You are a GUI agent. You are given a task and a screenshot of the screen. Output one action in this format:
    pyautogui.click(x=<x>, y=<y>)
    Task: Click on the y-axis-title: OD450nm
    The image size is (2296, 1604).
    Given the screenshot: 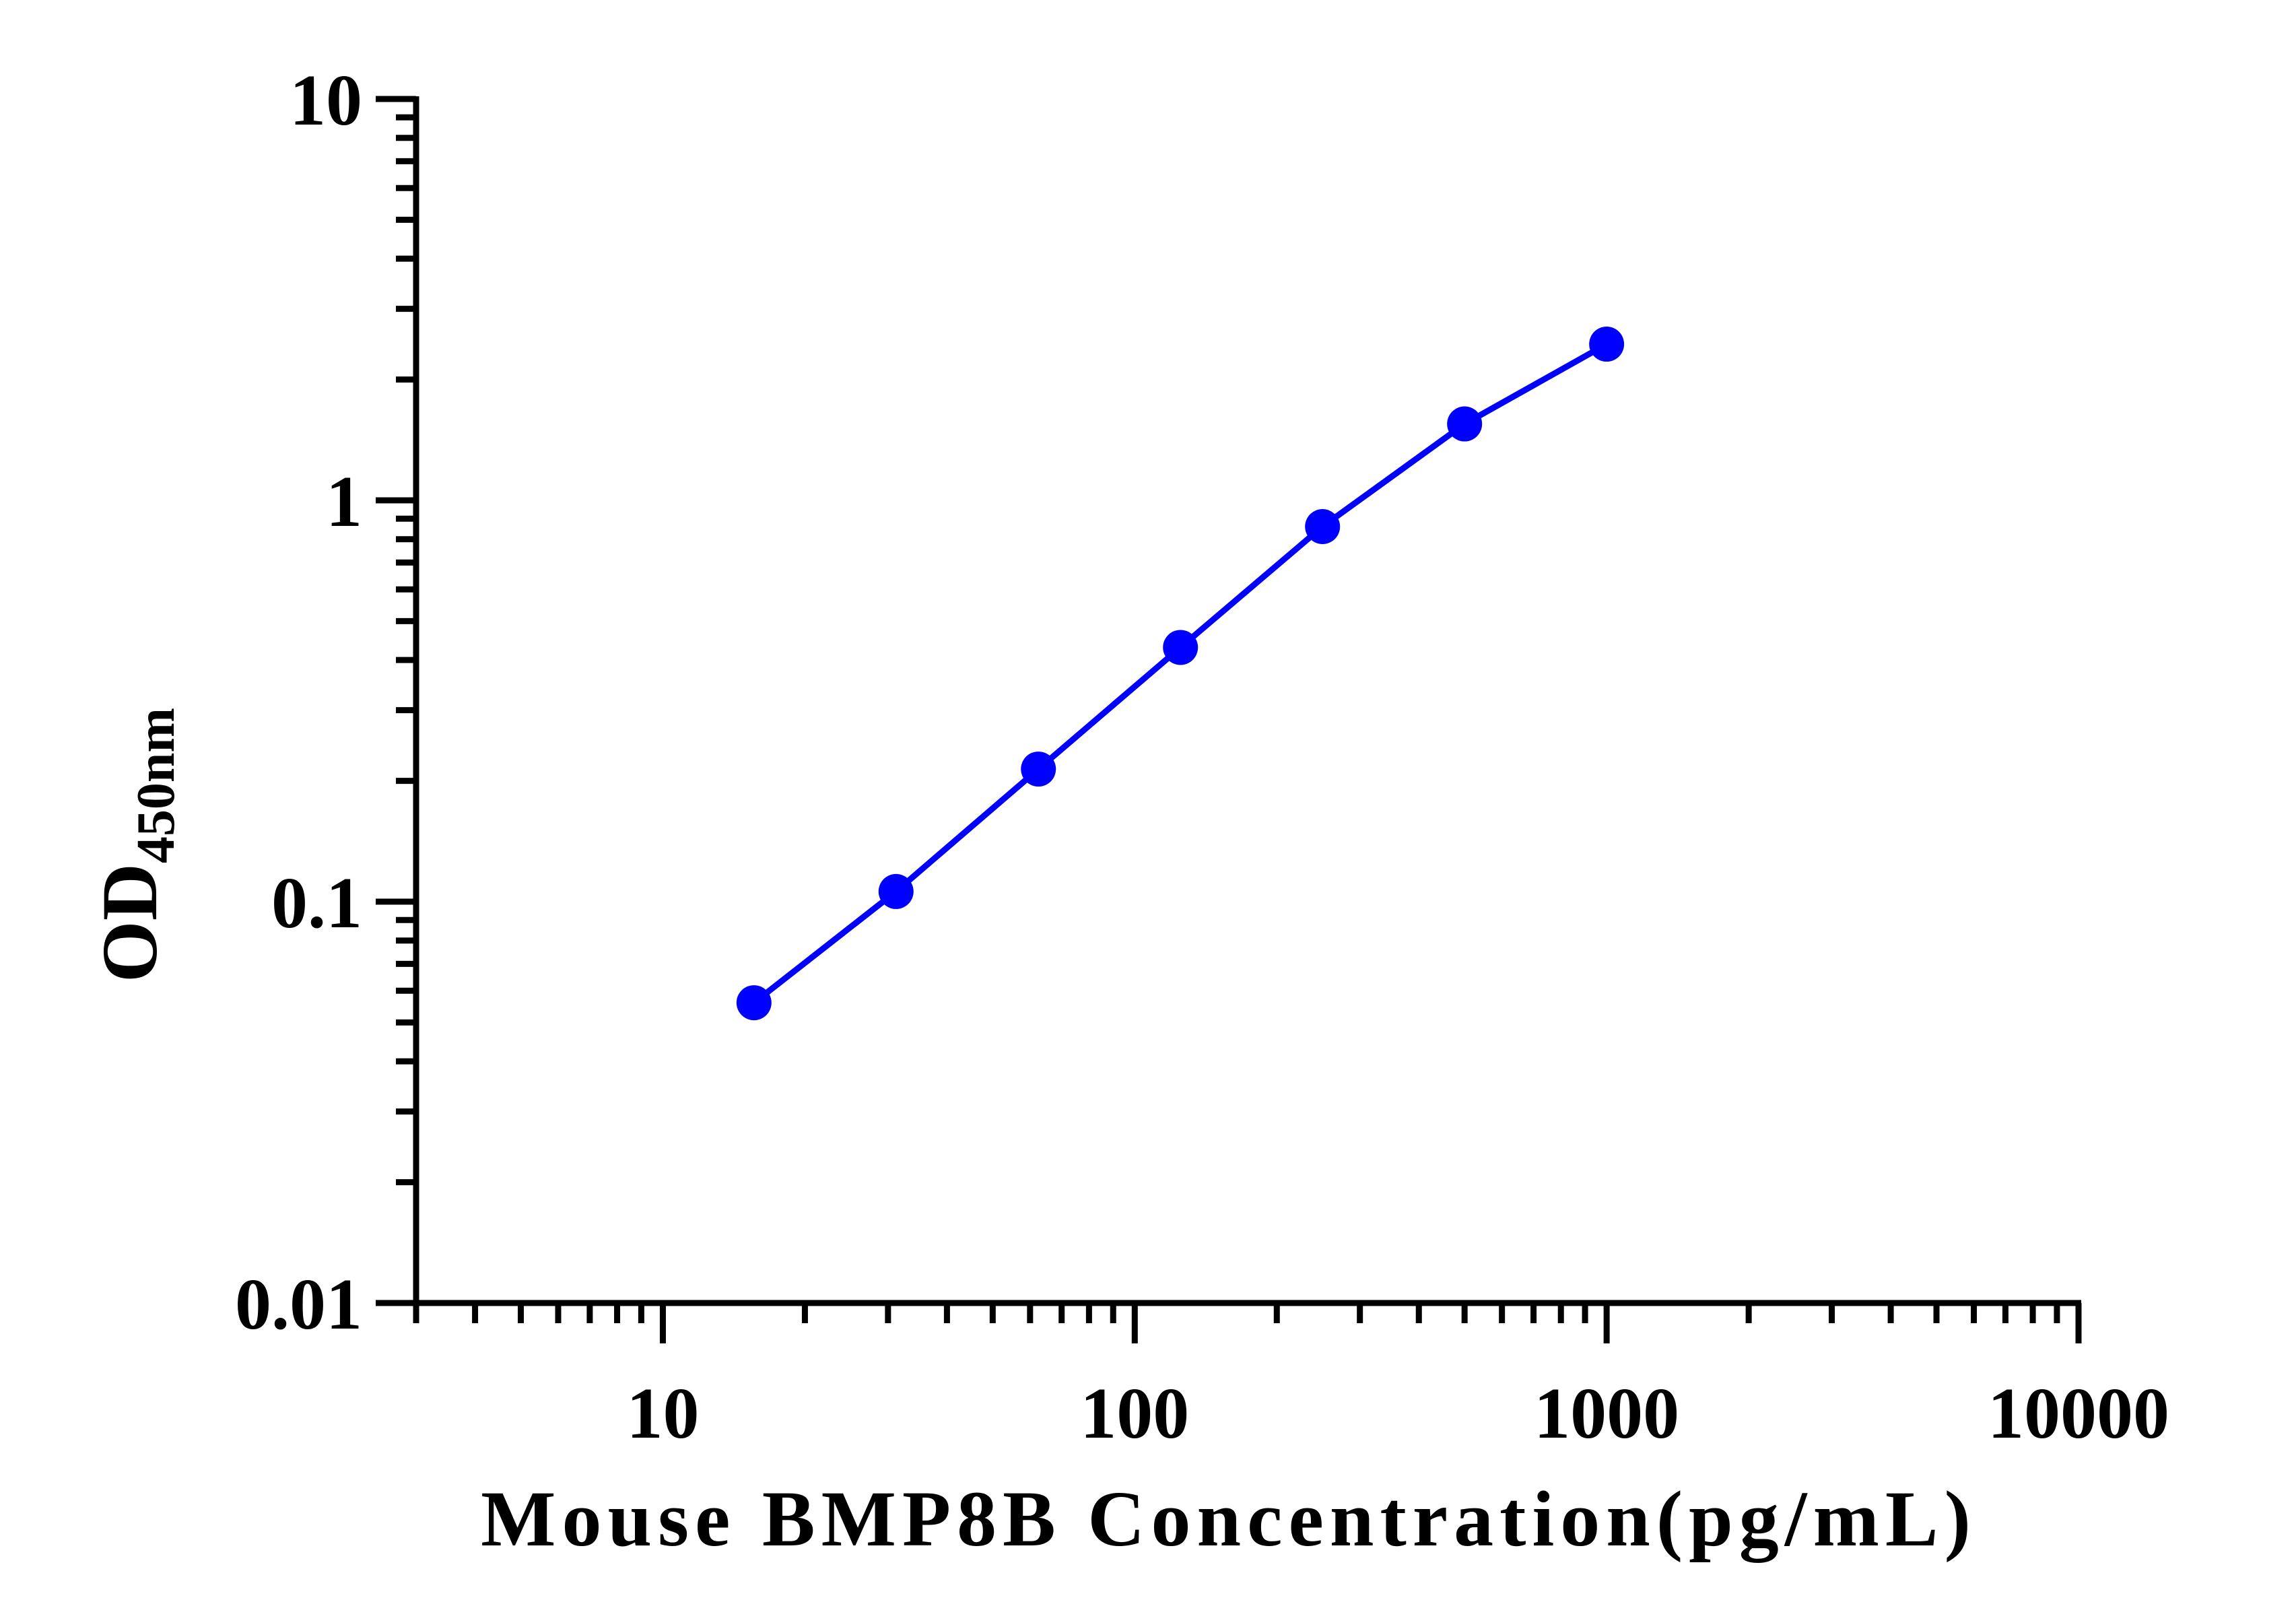 What is the action you would take?
    pyautogui.click(x=136, y=845)
    